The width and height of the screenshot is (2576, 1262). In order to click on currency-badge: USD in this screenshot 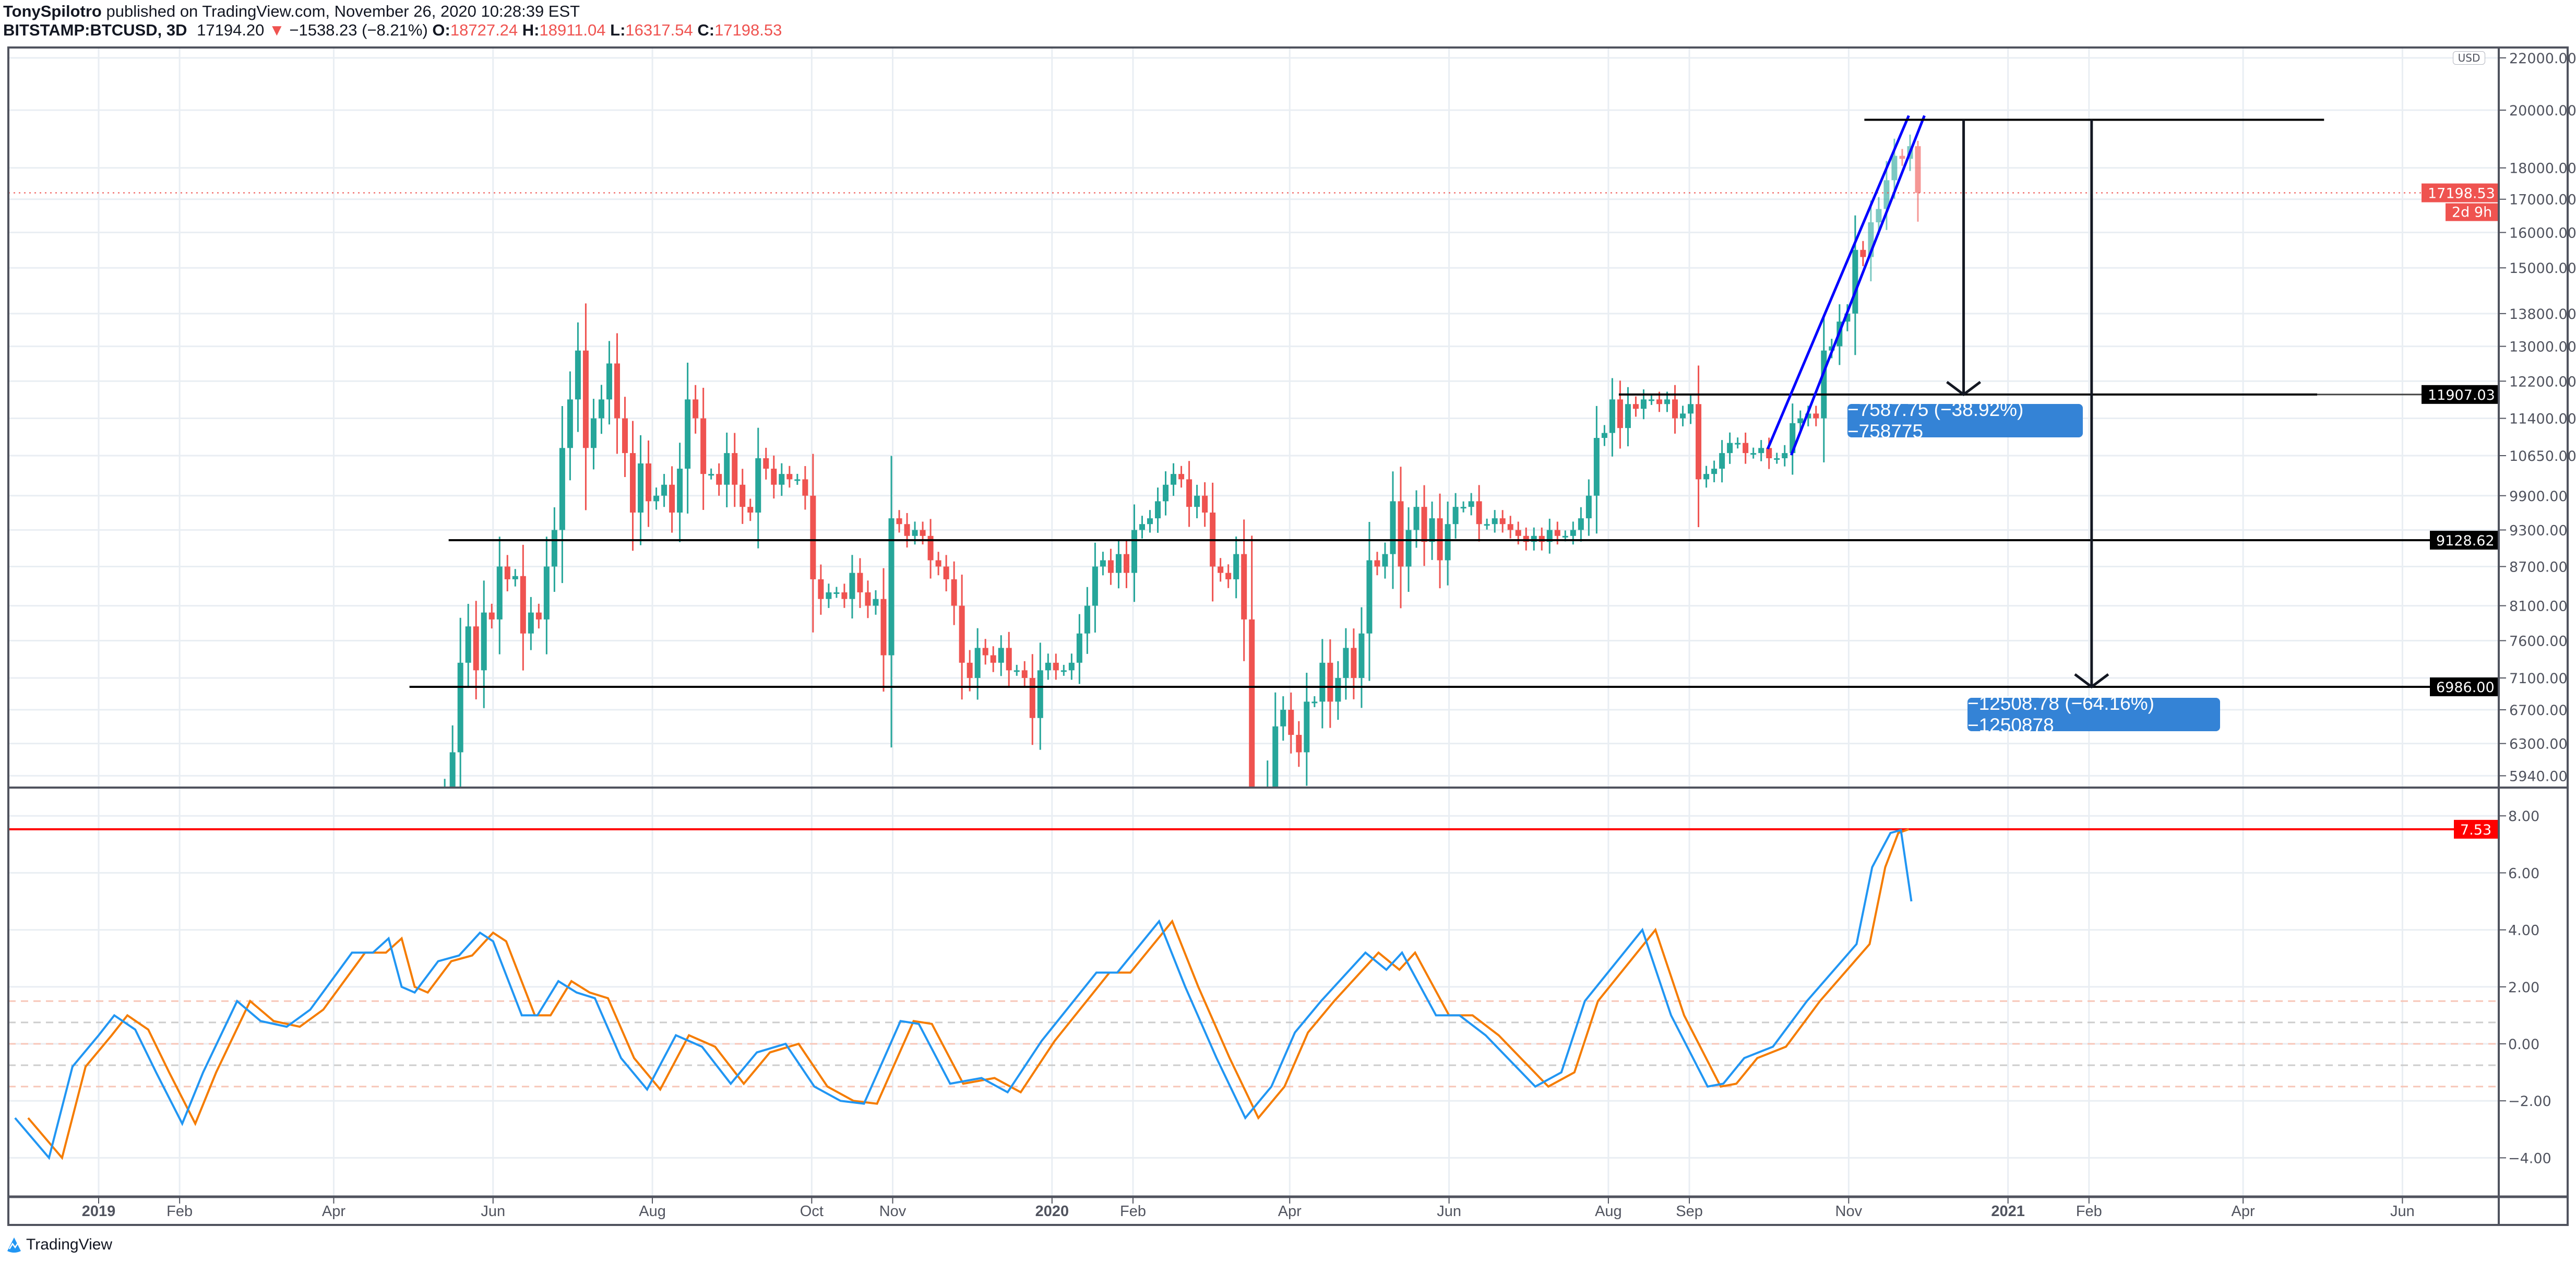, I will do `click(2469, 58)`.